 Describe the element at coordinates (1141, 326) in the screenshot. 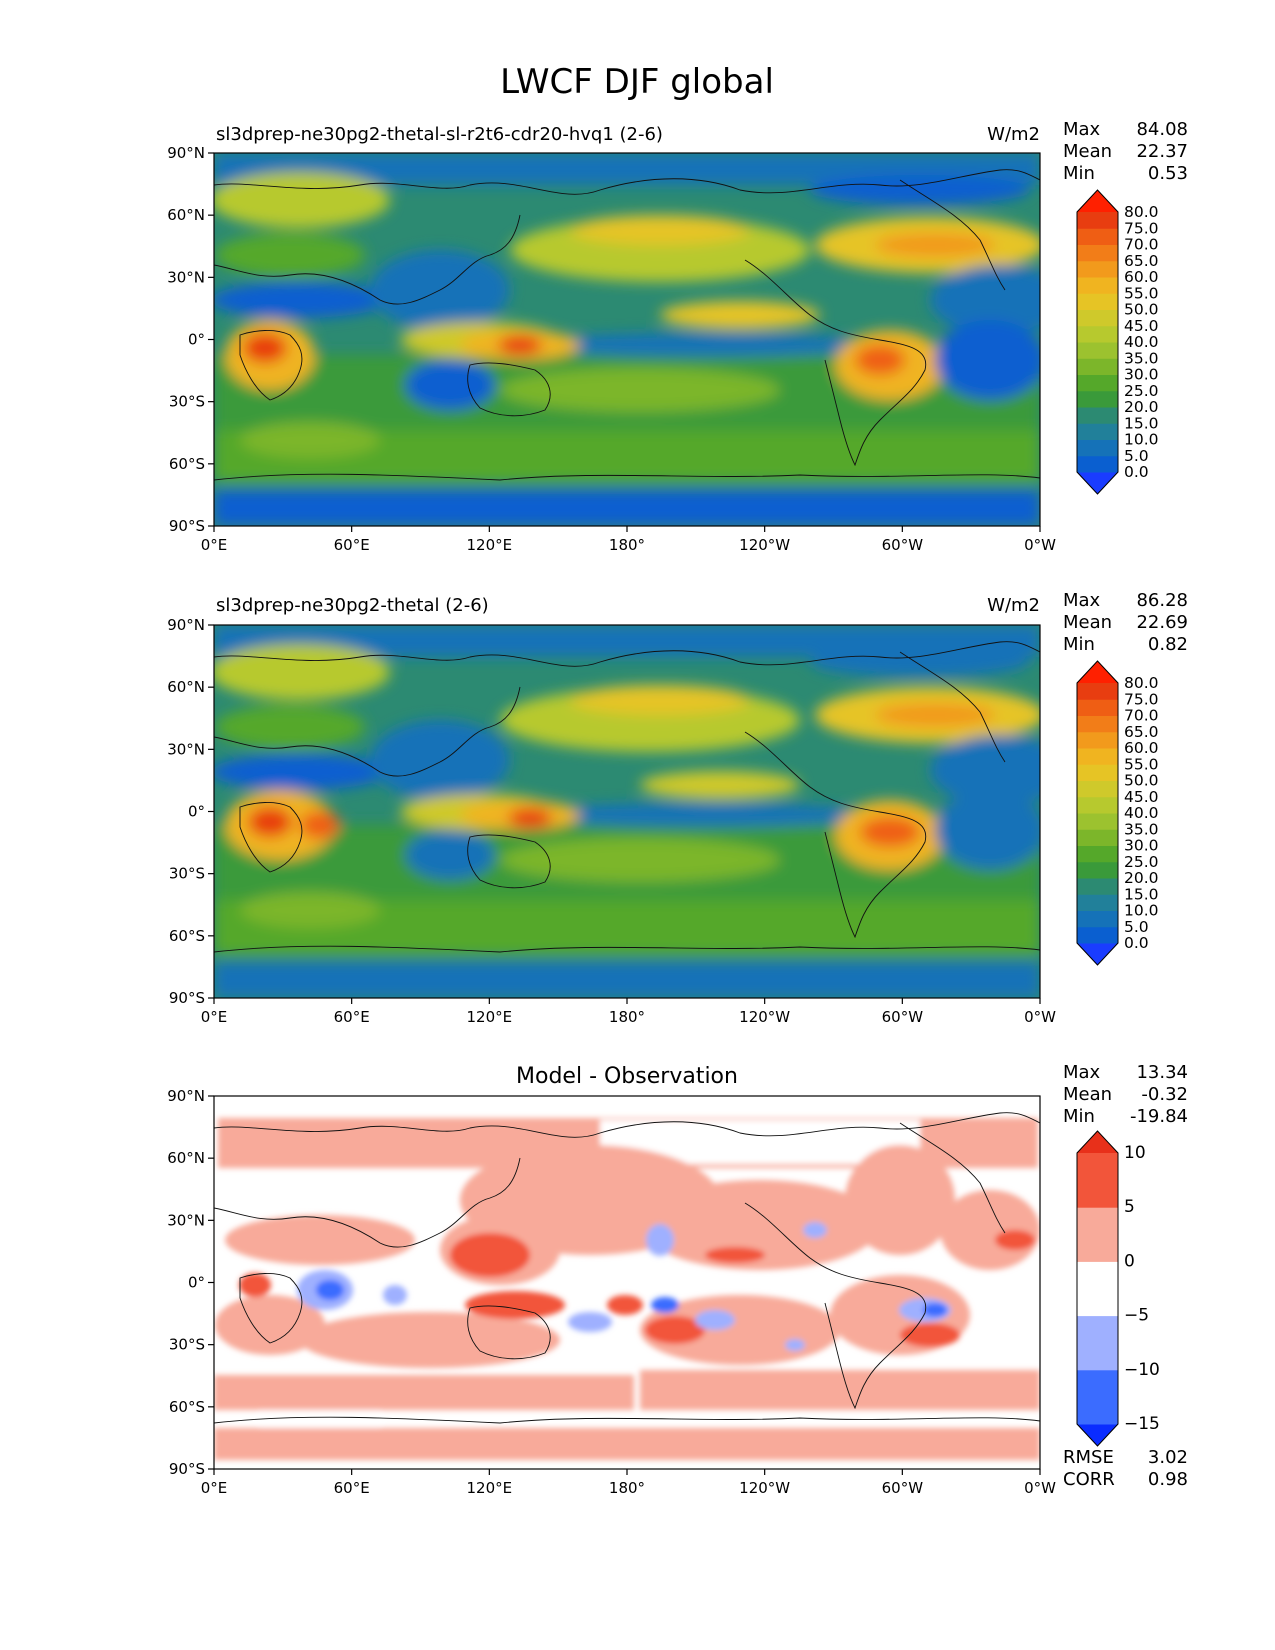

I see `colorbar-label: 45.0` at that location.